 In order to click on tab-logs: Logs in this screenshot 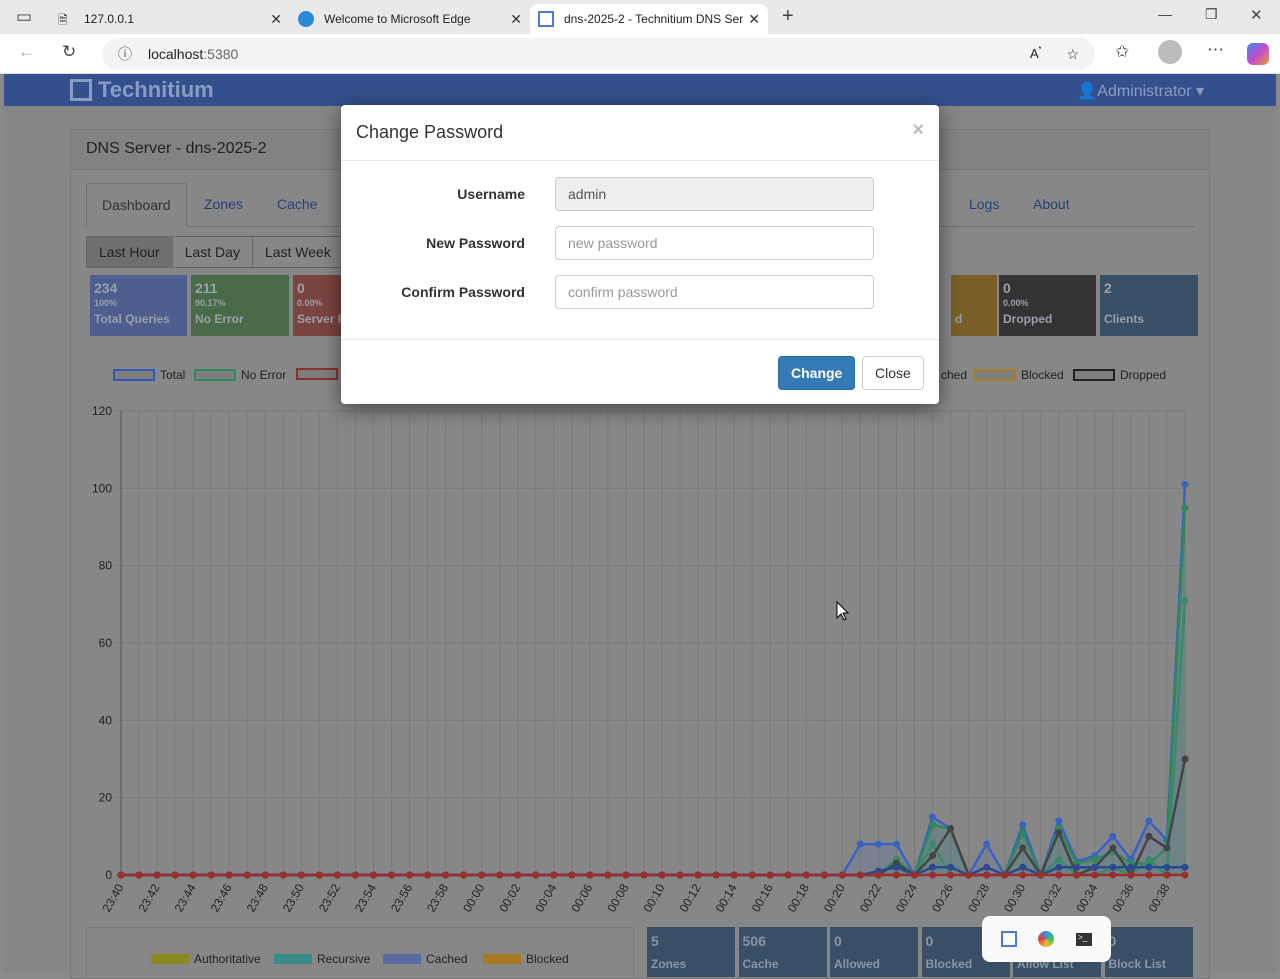, I will do `click(984, 204)`.